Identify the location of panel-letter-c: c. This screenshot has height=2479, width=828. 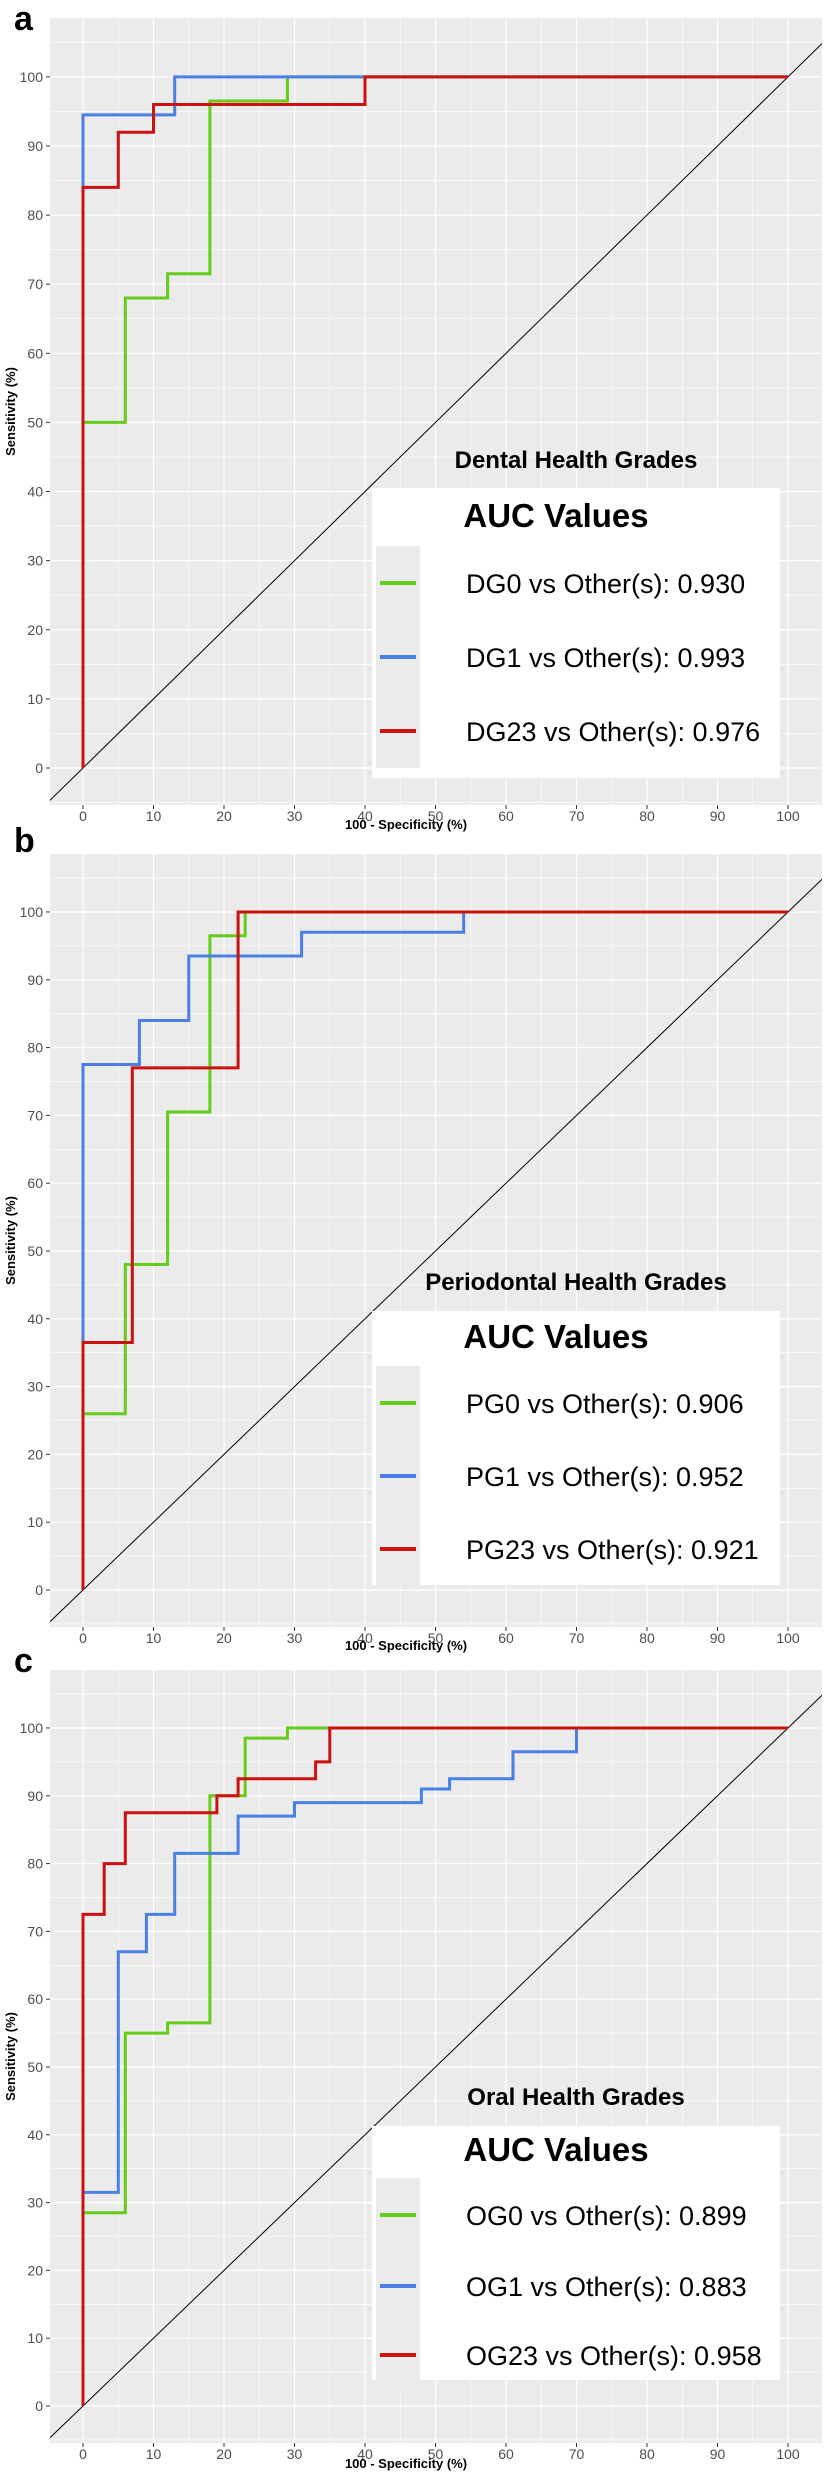
(23, 1661).